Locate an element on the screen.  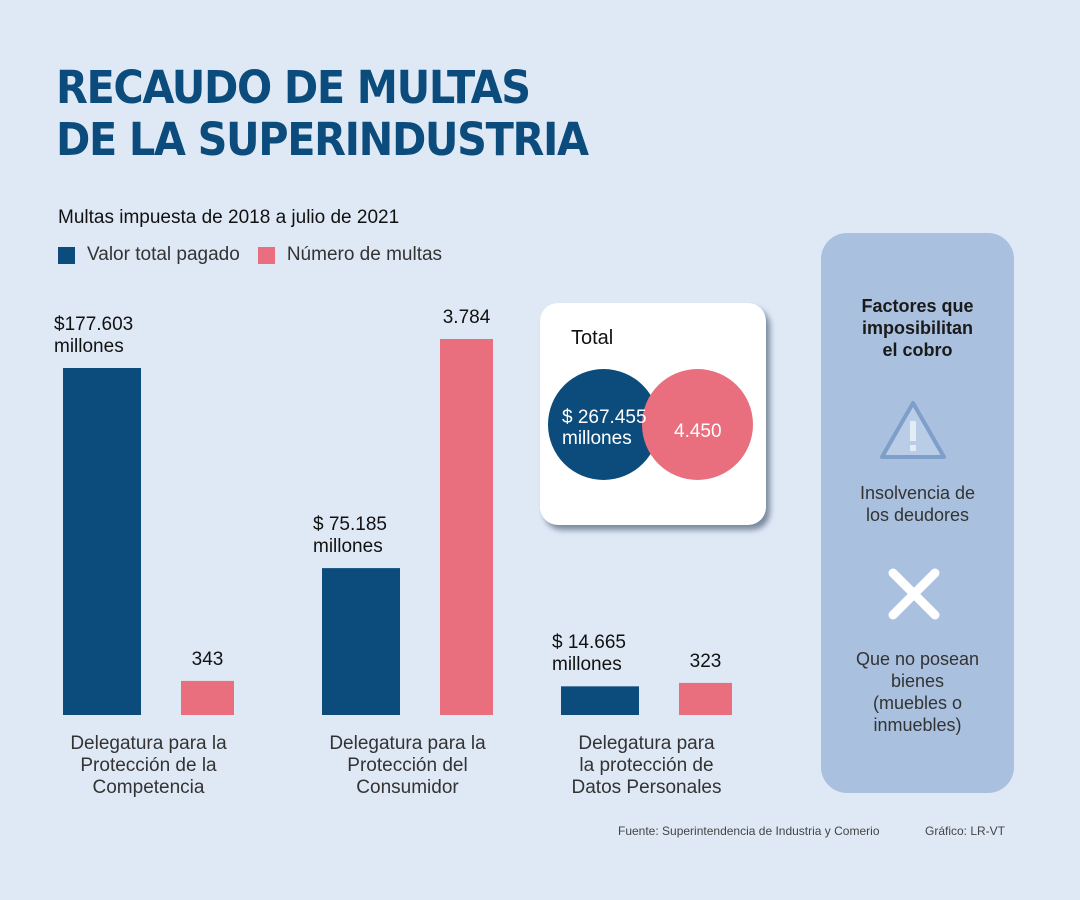
total-count-circle is located at coordinates (697, 424).